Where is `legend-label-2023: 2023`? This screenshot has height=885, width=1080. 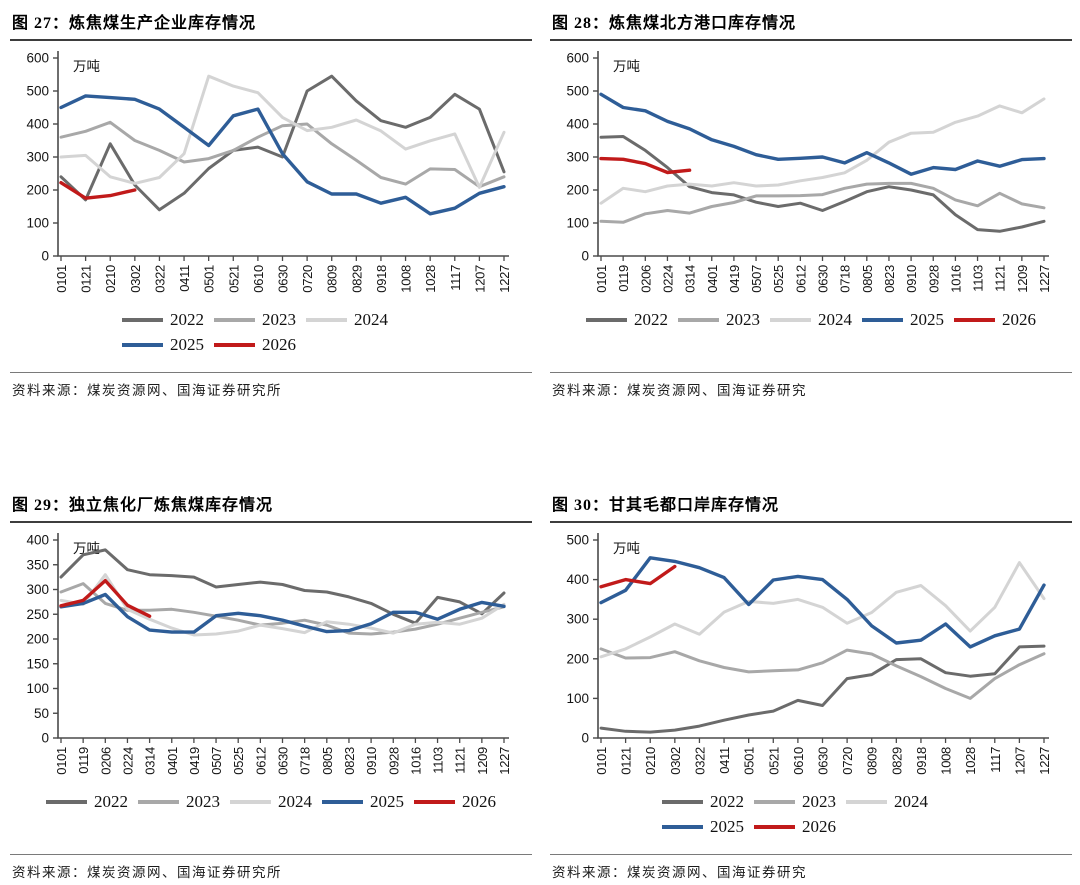 legend-label-2023: 2023 is located at coordinates (819, 801).